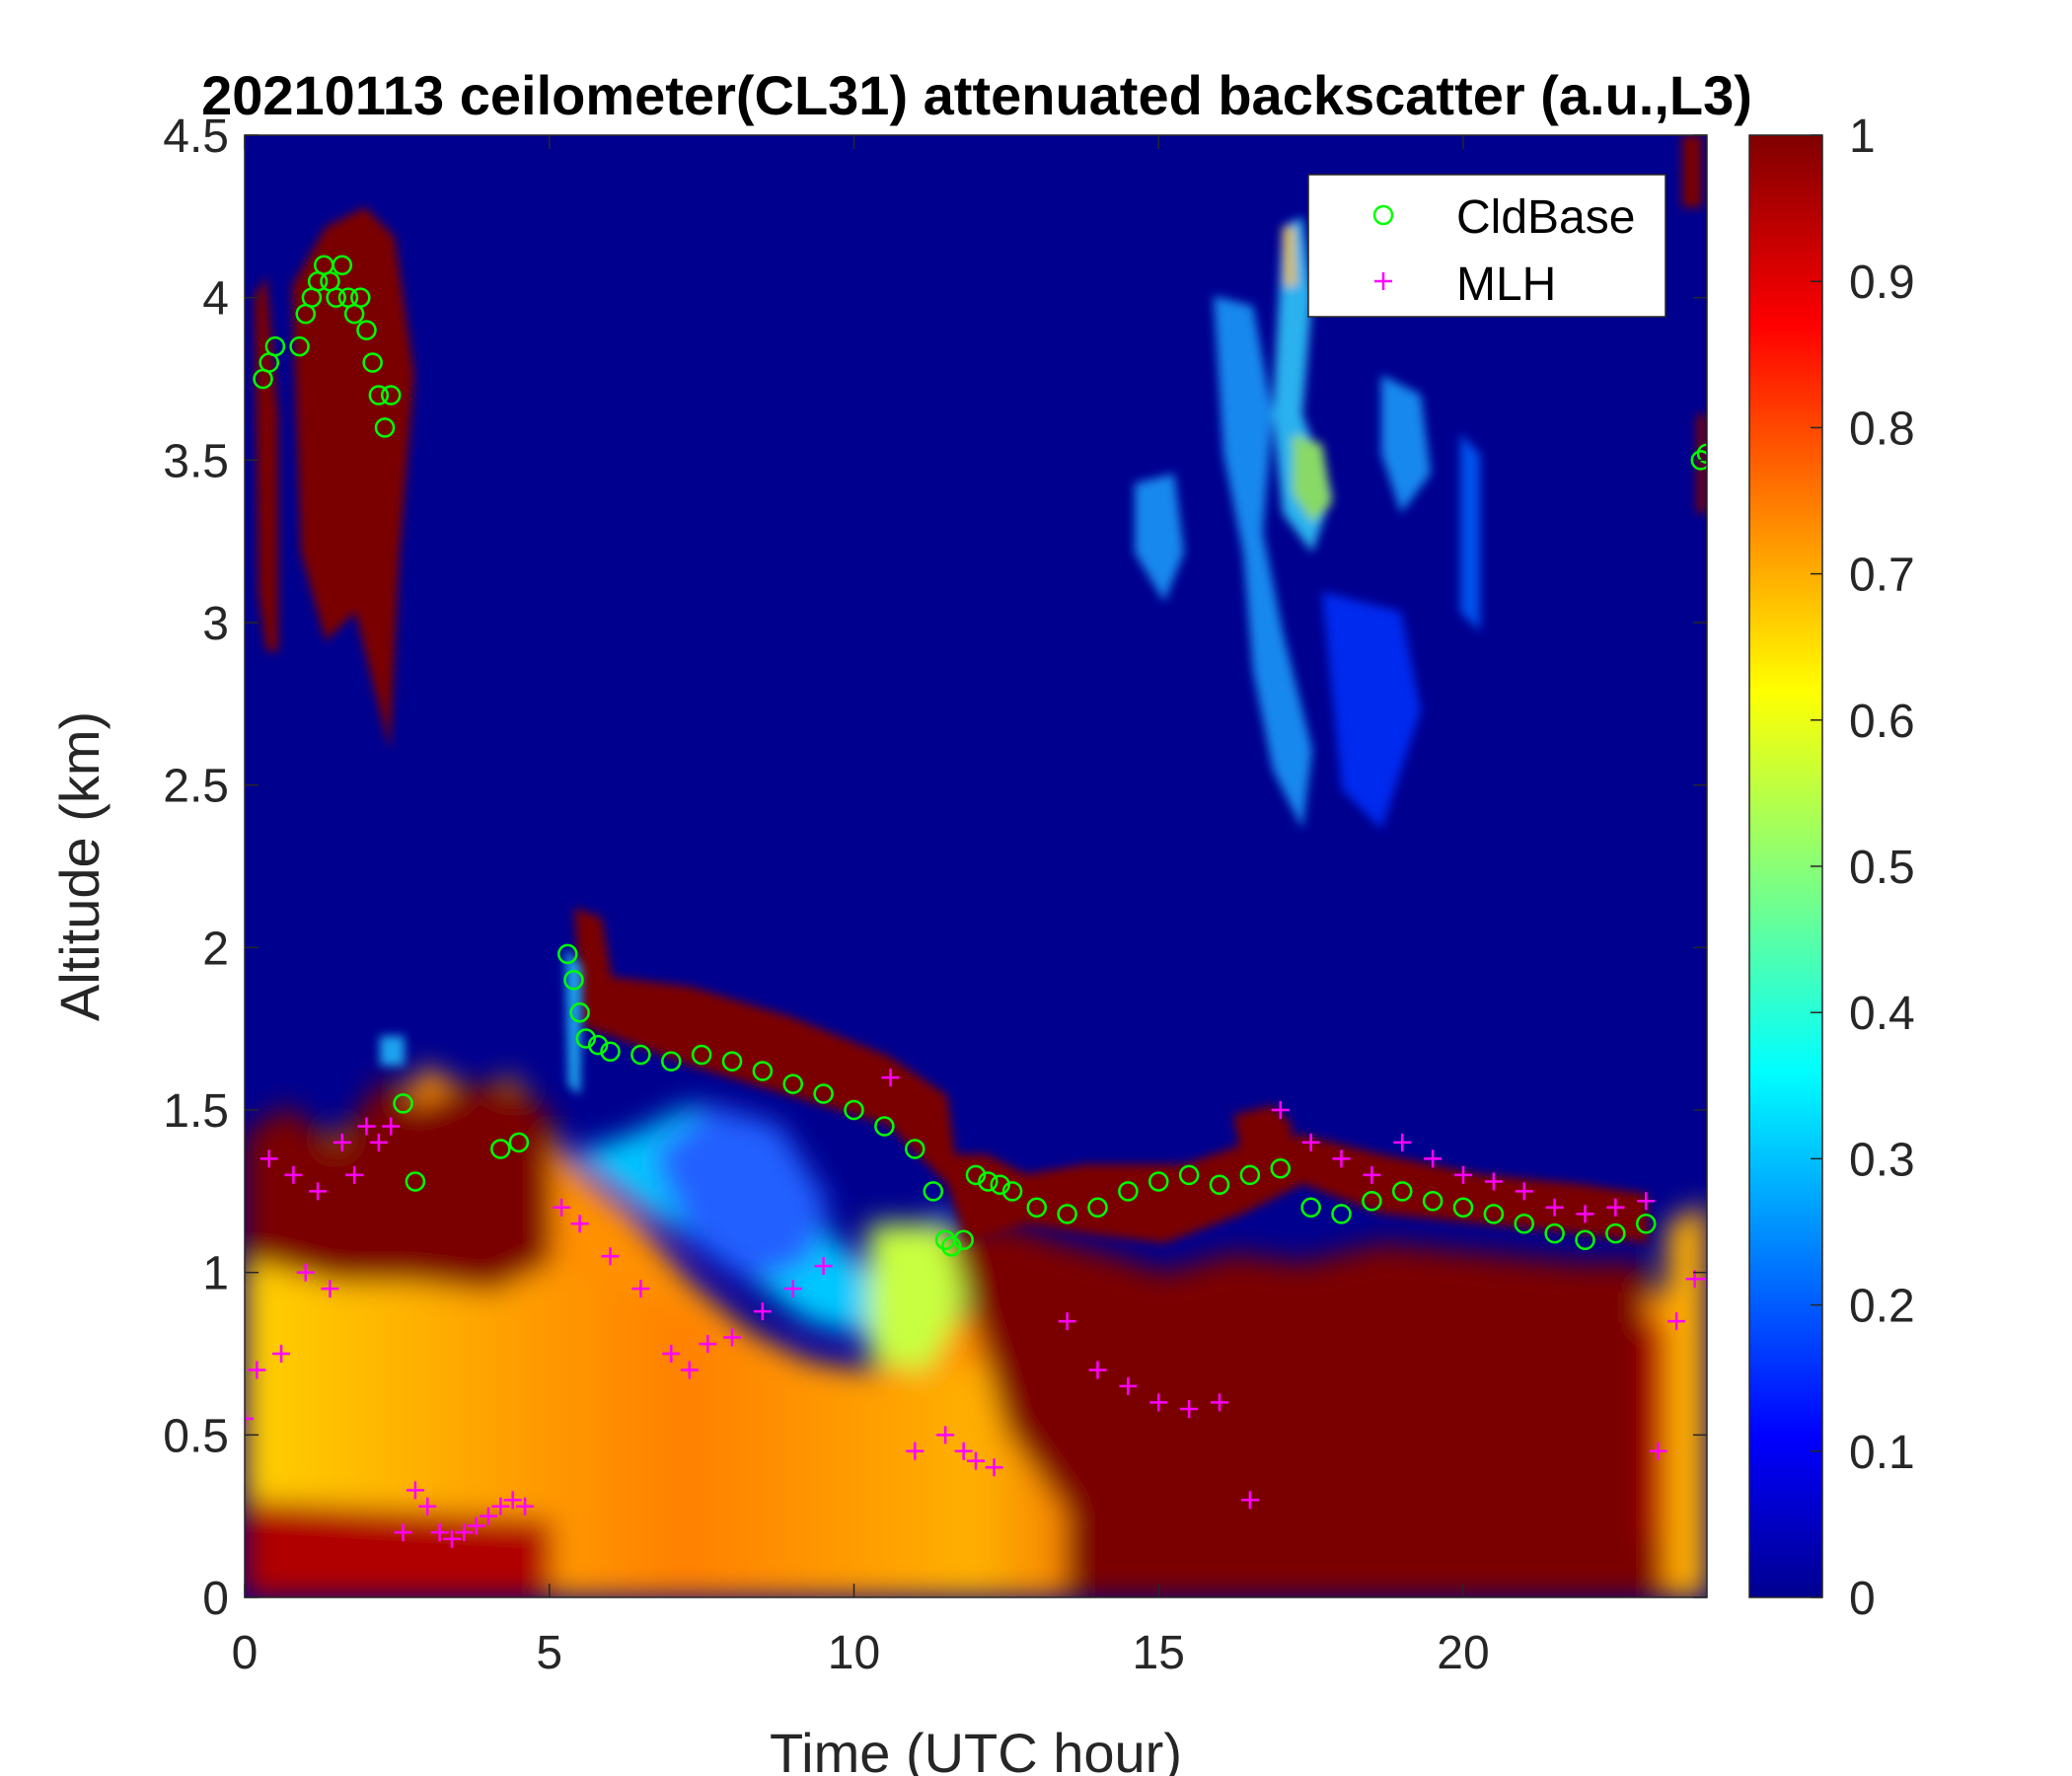 This screenshot has height=1776, width=2072. Describe the element at coordinates (1882, 868) in the screenshot. I see `colorbar-tick-label: 0.5` at that location.